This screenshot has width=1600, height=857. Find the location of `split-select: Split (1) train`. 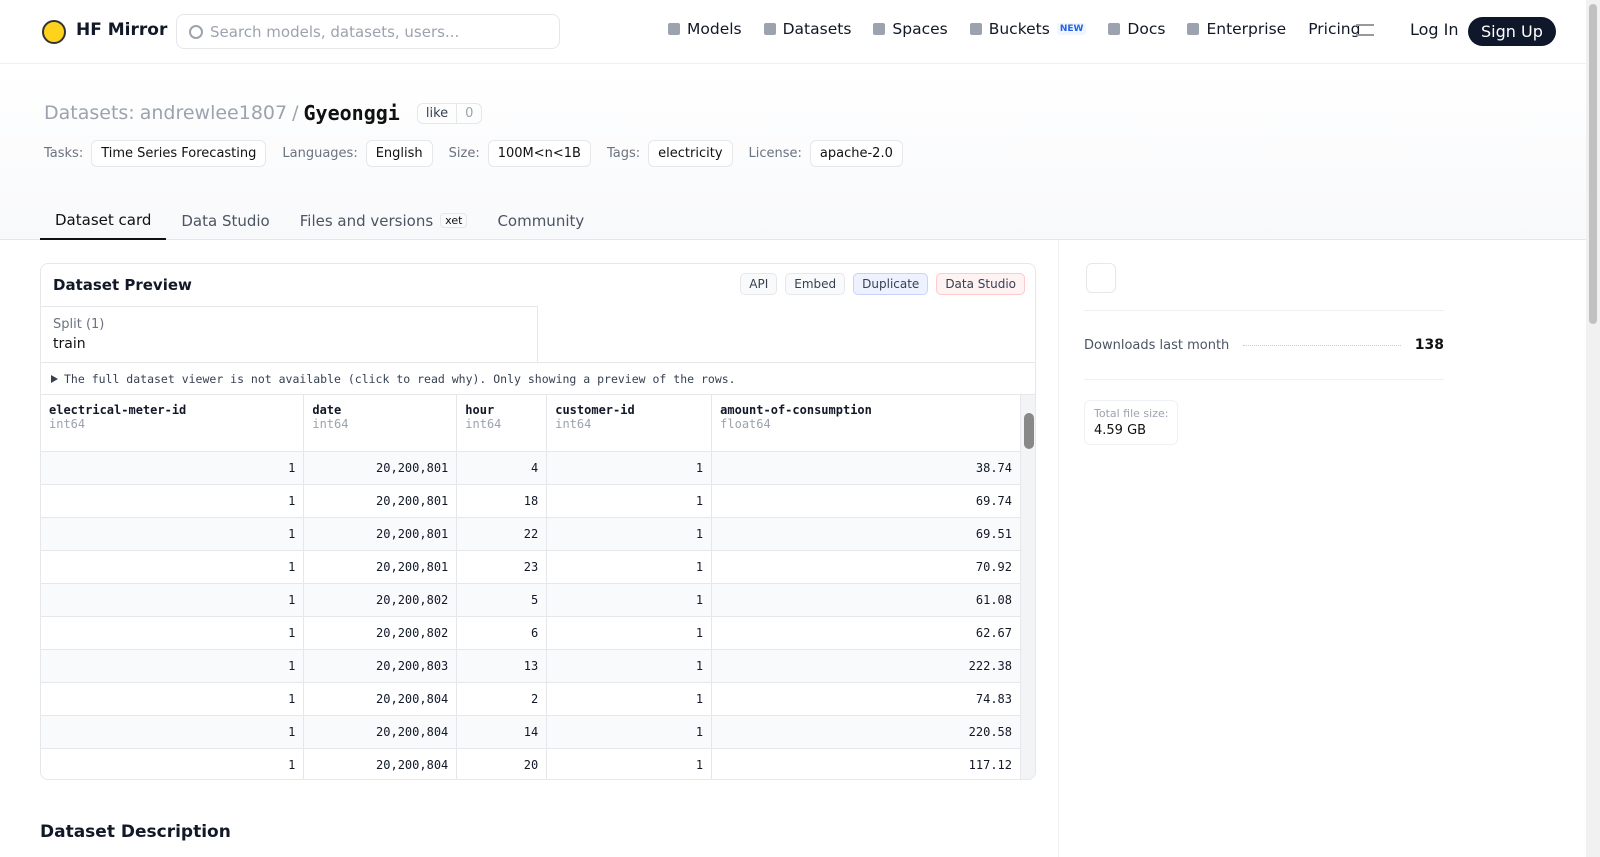

split-select: Split (1) train is located at coordinates (289, 334).